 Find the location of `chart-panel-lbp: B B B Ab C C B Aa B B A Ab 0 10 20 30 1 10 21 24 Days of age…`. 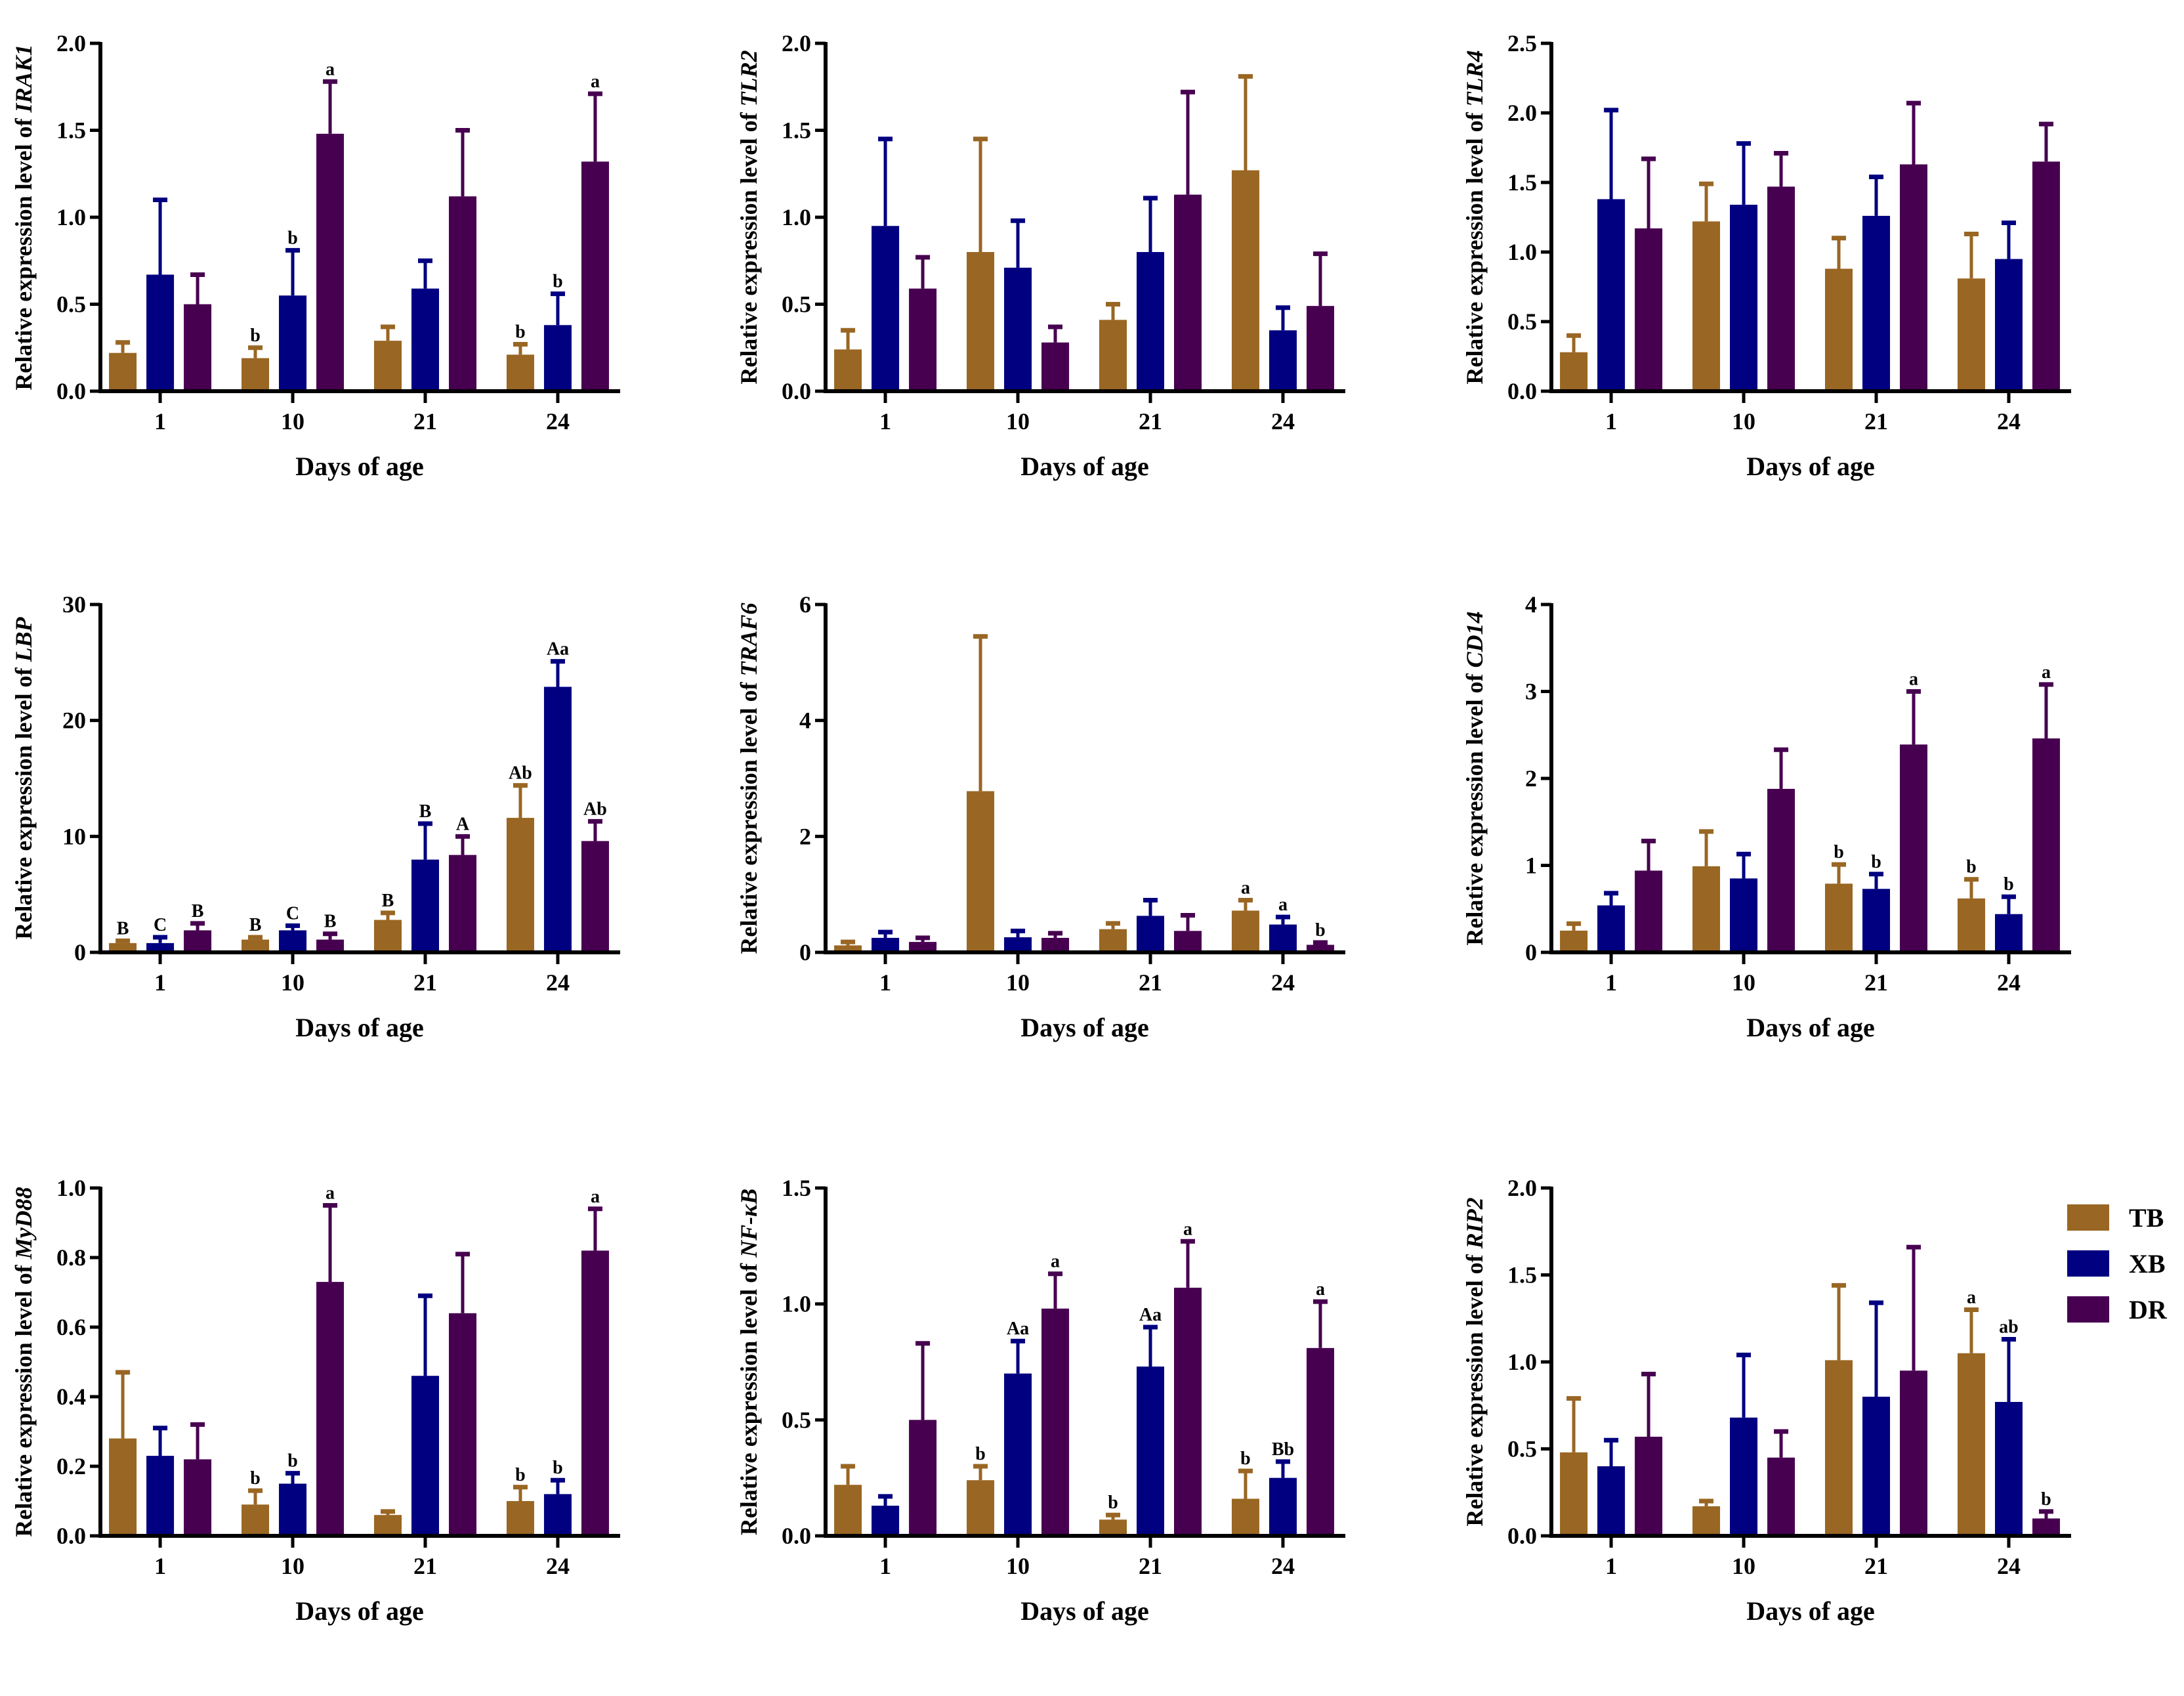

chart-panel-lbp: B B B Ab C C B Aa B B A Ab 0 10 20 30 1 10 21 24 Days of age… is located at coordinates (361, 837).